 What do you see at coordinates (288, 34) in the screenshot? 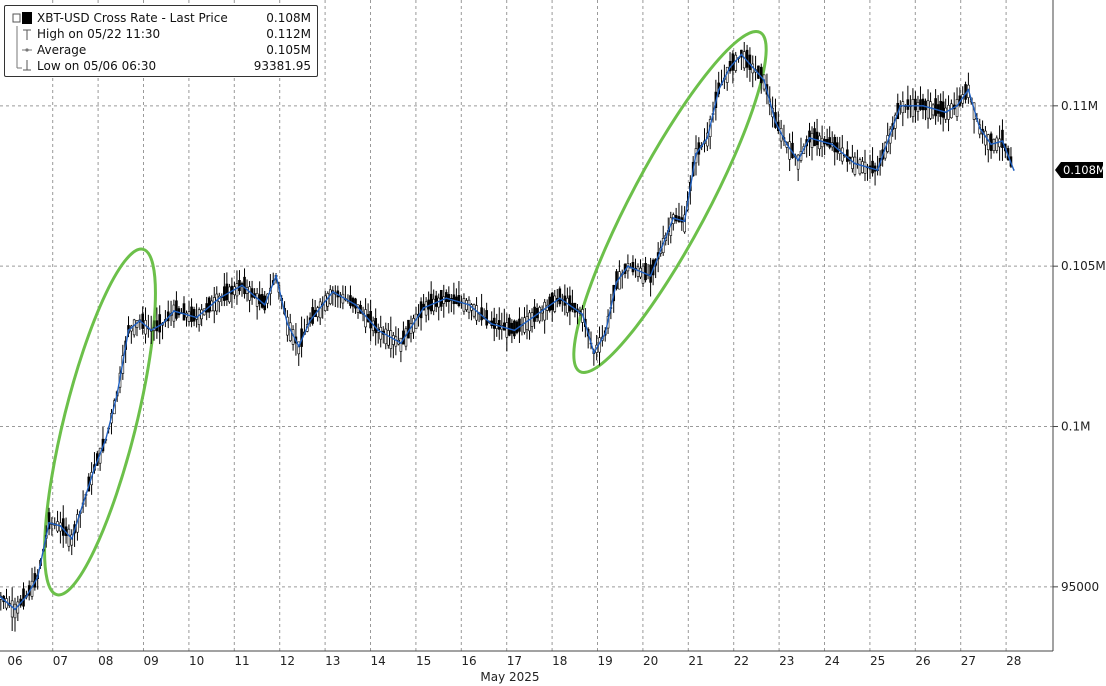
I see `legend-high-value: 0.112M` at bounding box center [288, 34].